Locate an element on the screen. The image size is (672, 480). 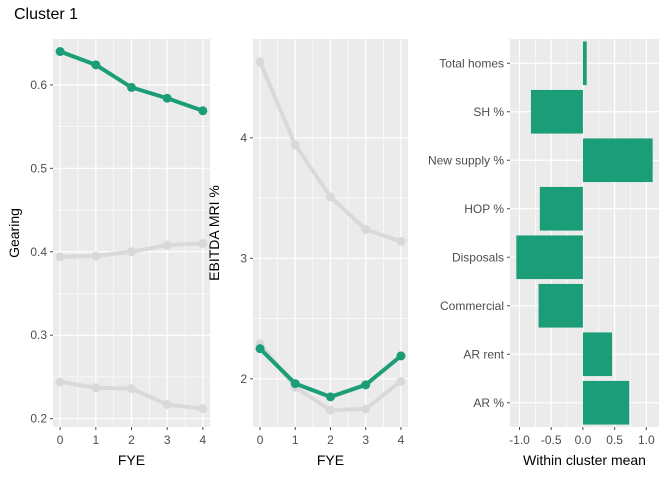
y-tick-label: 3 is located at coordinates (243, 258).